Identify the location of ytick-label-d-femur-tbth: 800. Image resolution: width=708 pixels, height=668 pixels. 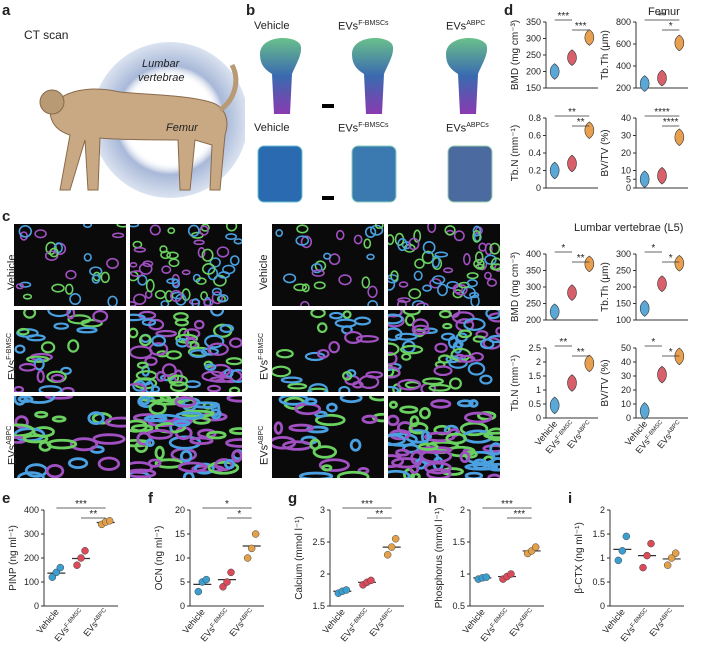
(623, 22).